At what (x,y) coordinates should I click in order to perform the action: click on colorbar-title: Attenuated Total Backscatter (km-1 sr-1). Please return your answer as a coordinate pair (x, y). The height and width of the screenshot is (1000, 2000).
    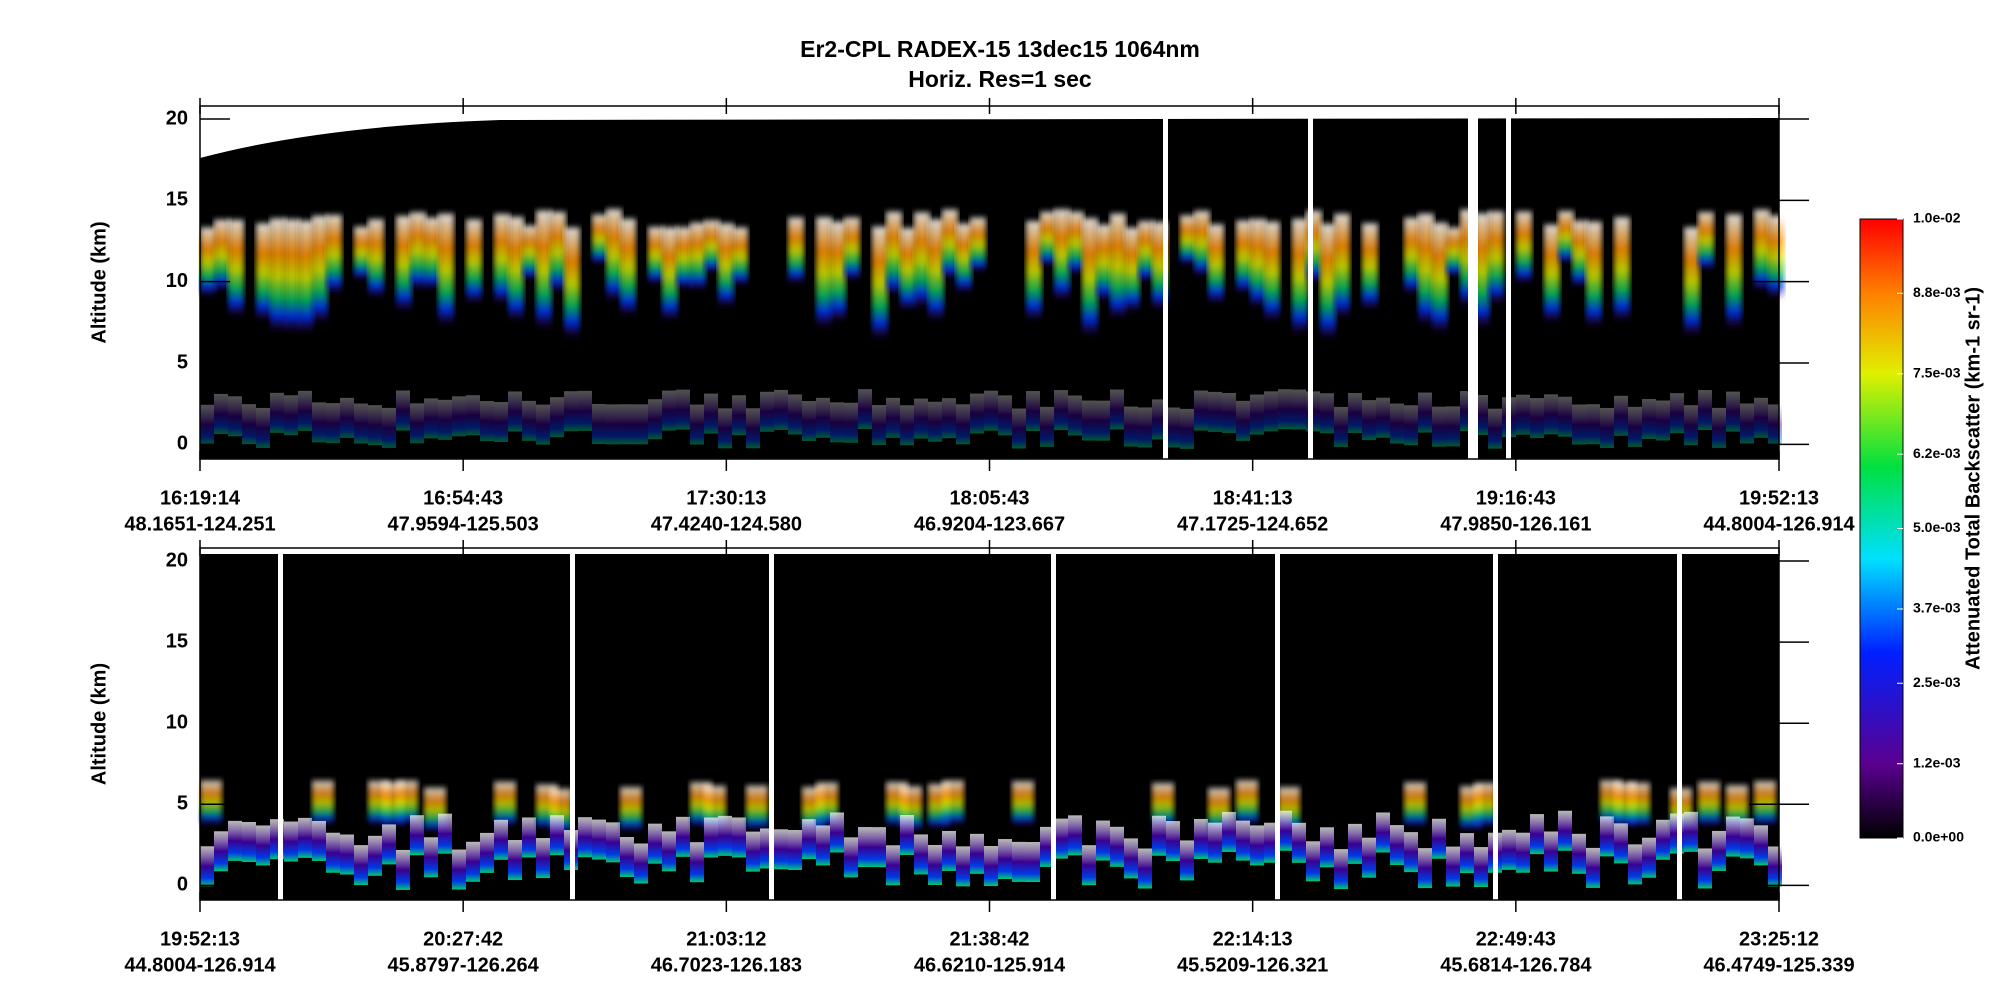
    Looking at the image, I should click on (1973, 478).